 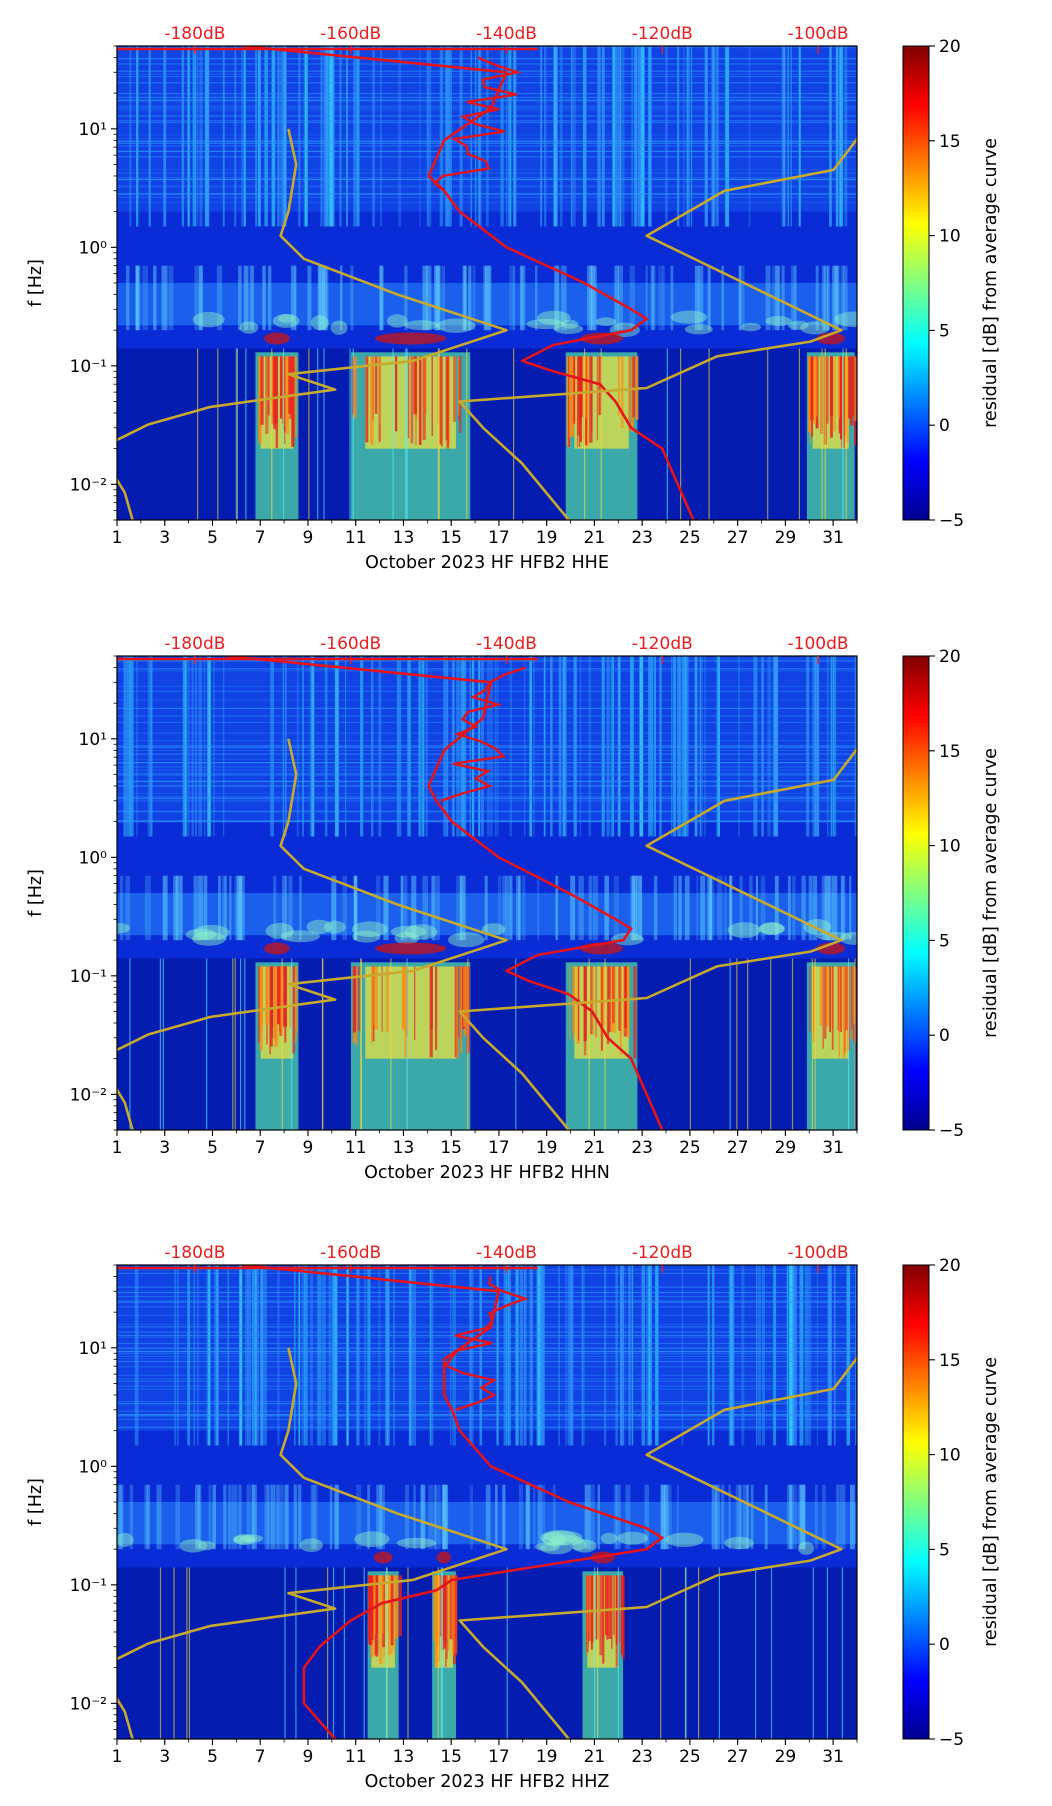 I want to click on x-axis-title: October 2023 HF HFB2 HHE, so click(x=487, y=563).